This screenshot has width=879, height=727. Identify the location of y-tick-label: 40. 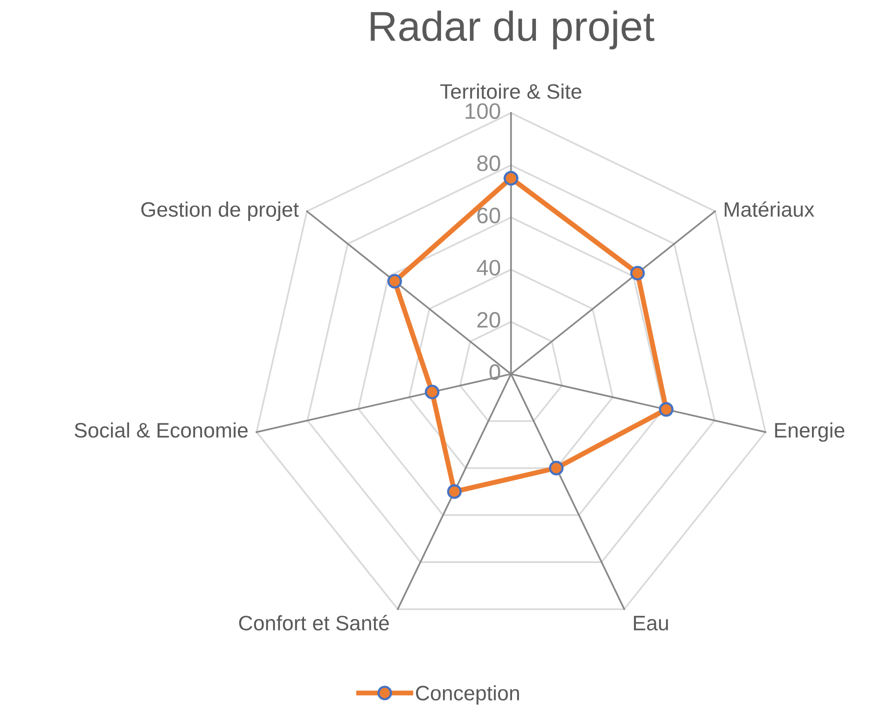
(488, 268).